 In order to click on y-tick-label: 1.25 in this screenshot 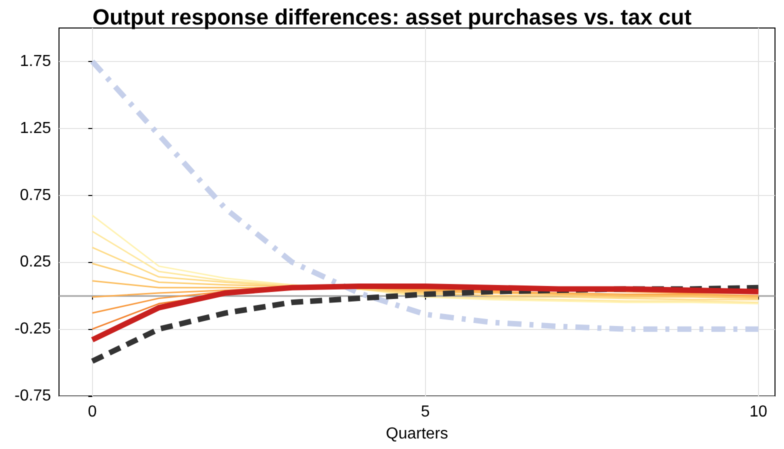, I will do `click(36, 128)`.